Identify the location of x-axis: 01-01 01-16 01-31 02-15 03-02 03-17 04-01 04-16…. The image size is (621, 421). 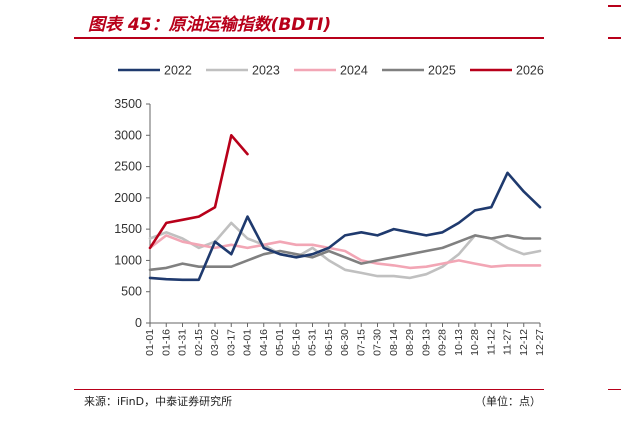
(345, 339).